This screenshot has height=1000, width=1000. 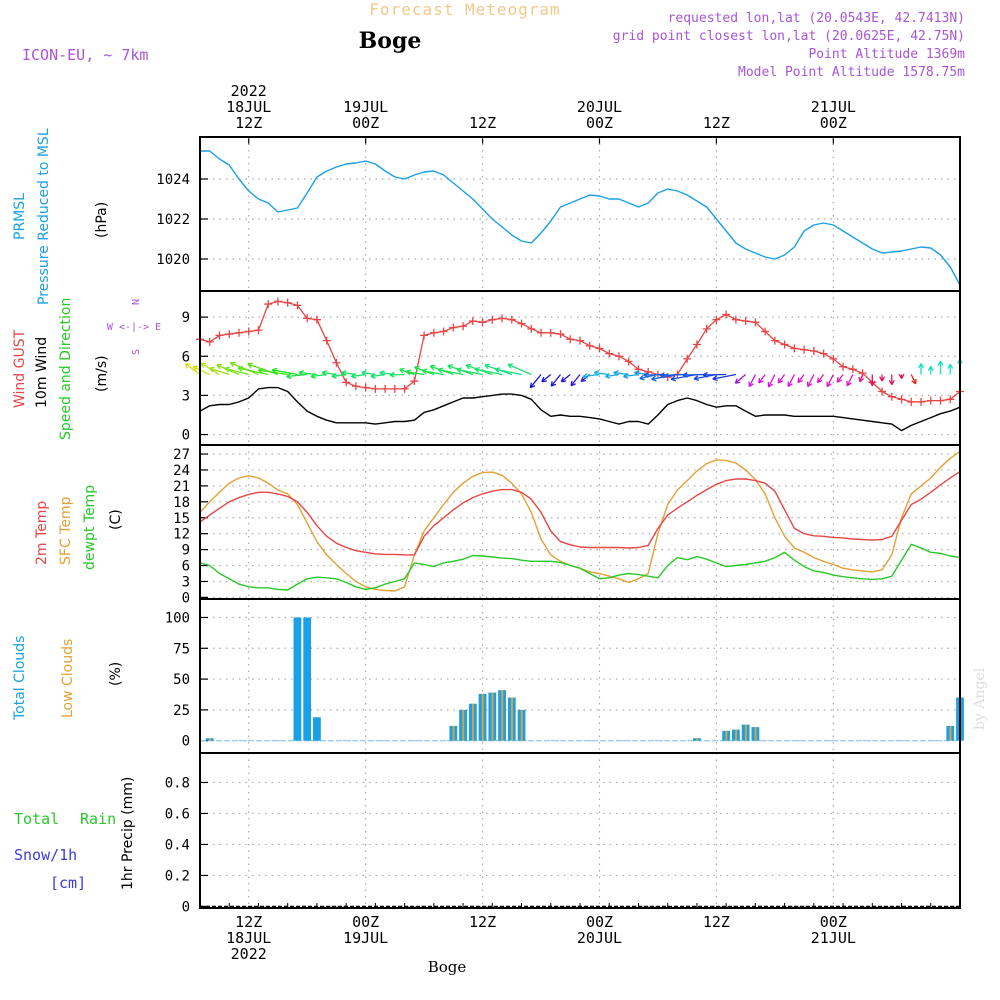 I want to click on ytick-label: 12, so click(x=181, y=535).